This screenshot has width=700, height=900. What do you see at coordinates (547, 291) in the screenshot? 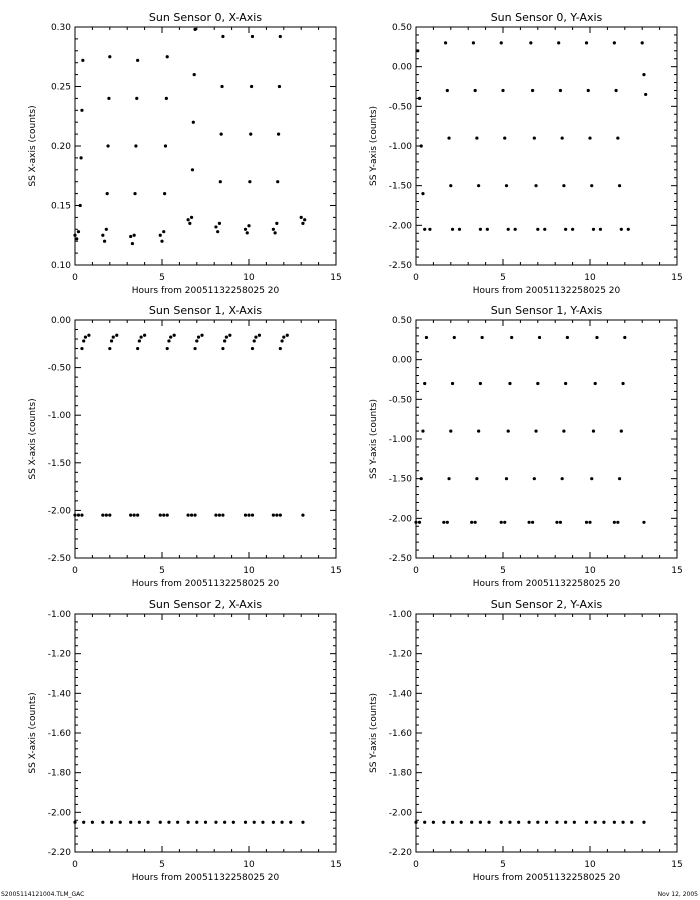
I see `x-axis-label: Hours from 20051132258025 20` at bounding box center [547, 291].